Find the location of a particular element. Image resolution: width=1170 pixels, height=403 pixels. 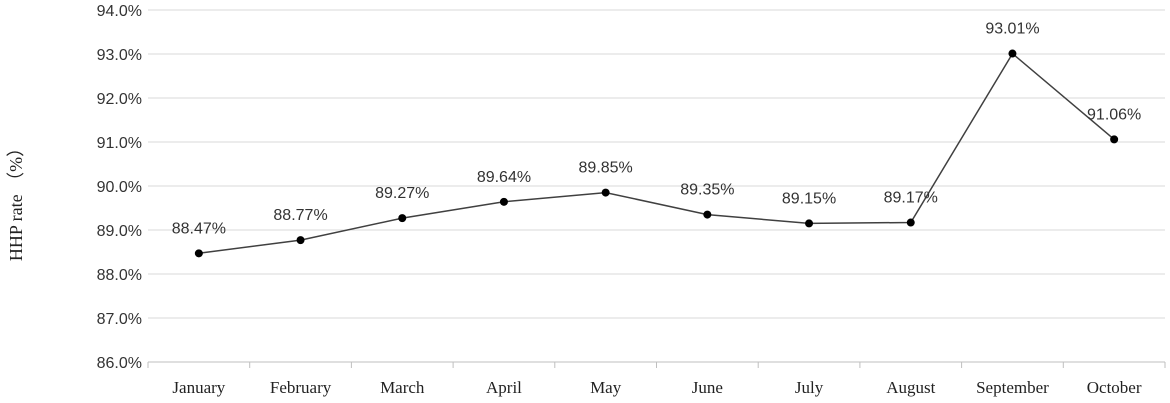

y-tick-label: 89.0% is located at coordinates (119, 231).